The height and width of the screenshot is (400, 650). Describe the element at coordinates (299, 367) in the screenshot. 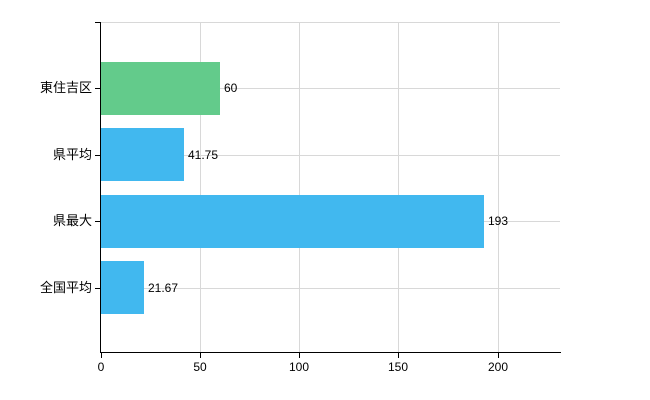

I see `x-tick-label: 100` at that location.